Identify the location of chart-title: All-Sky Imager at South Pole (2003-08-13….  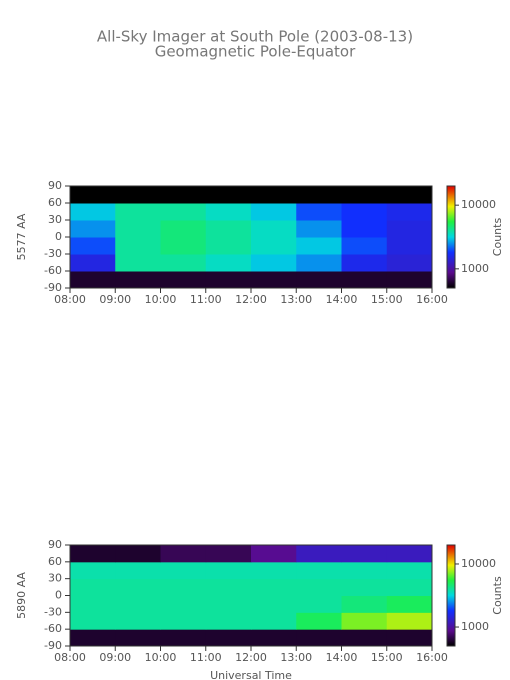
(255, 37).